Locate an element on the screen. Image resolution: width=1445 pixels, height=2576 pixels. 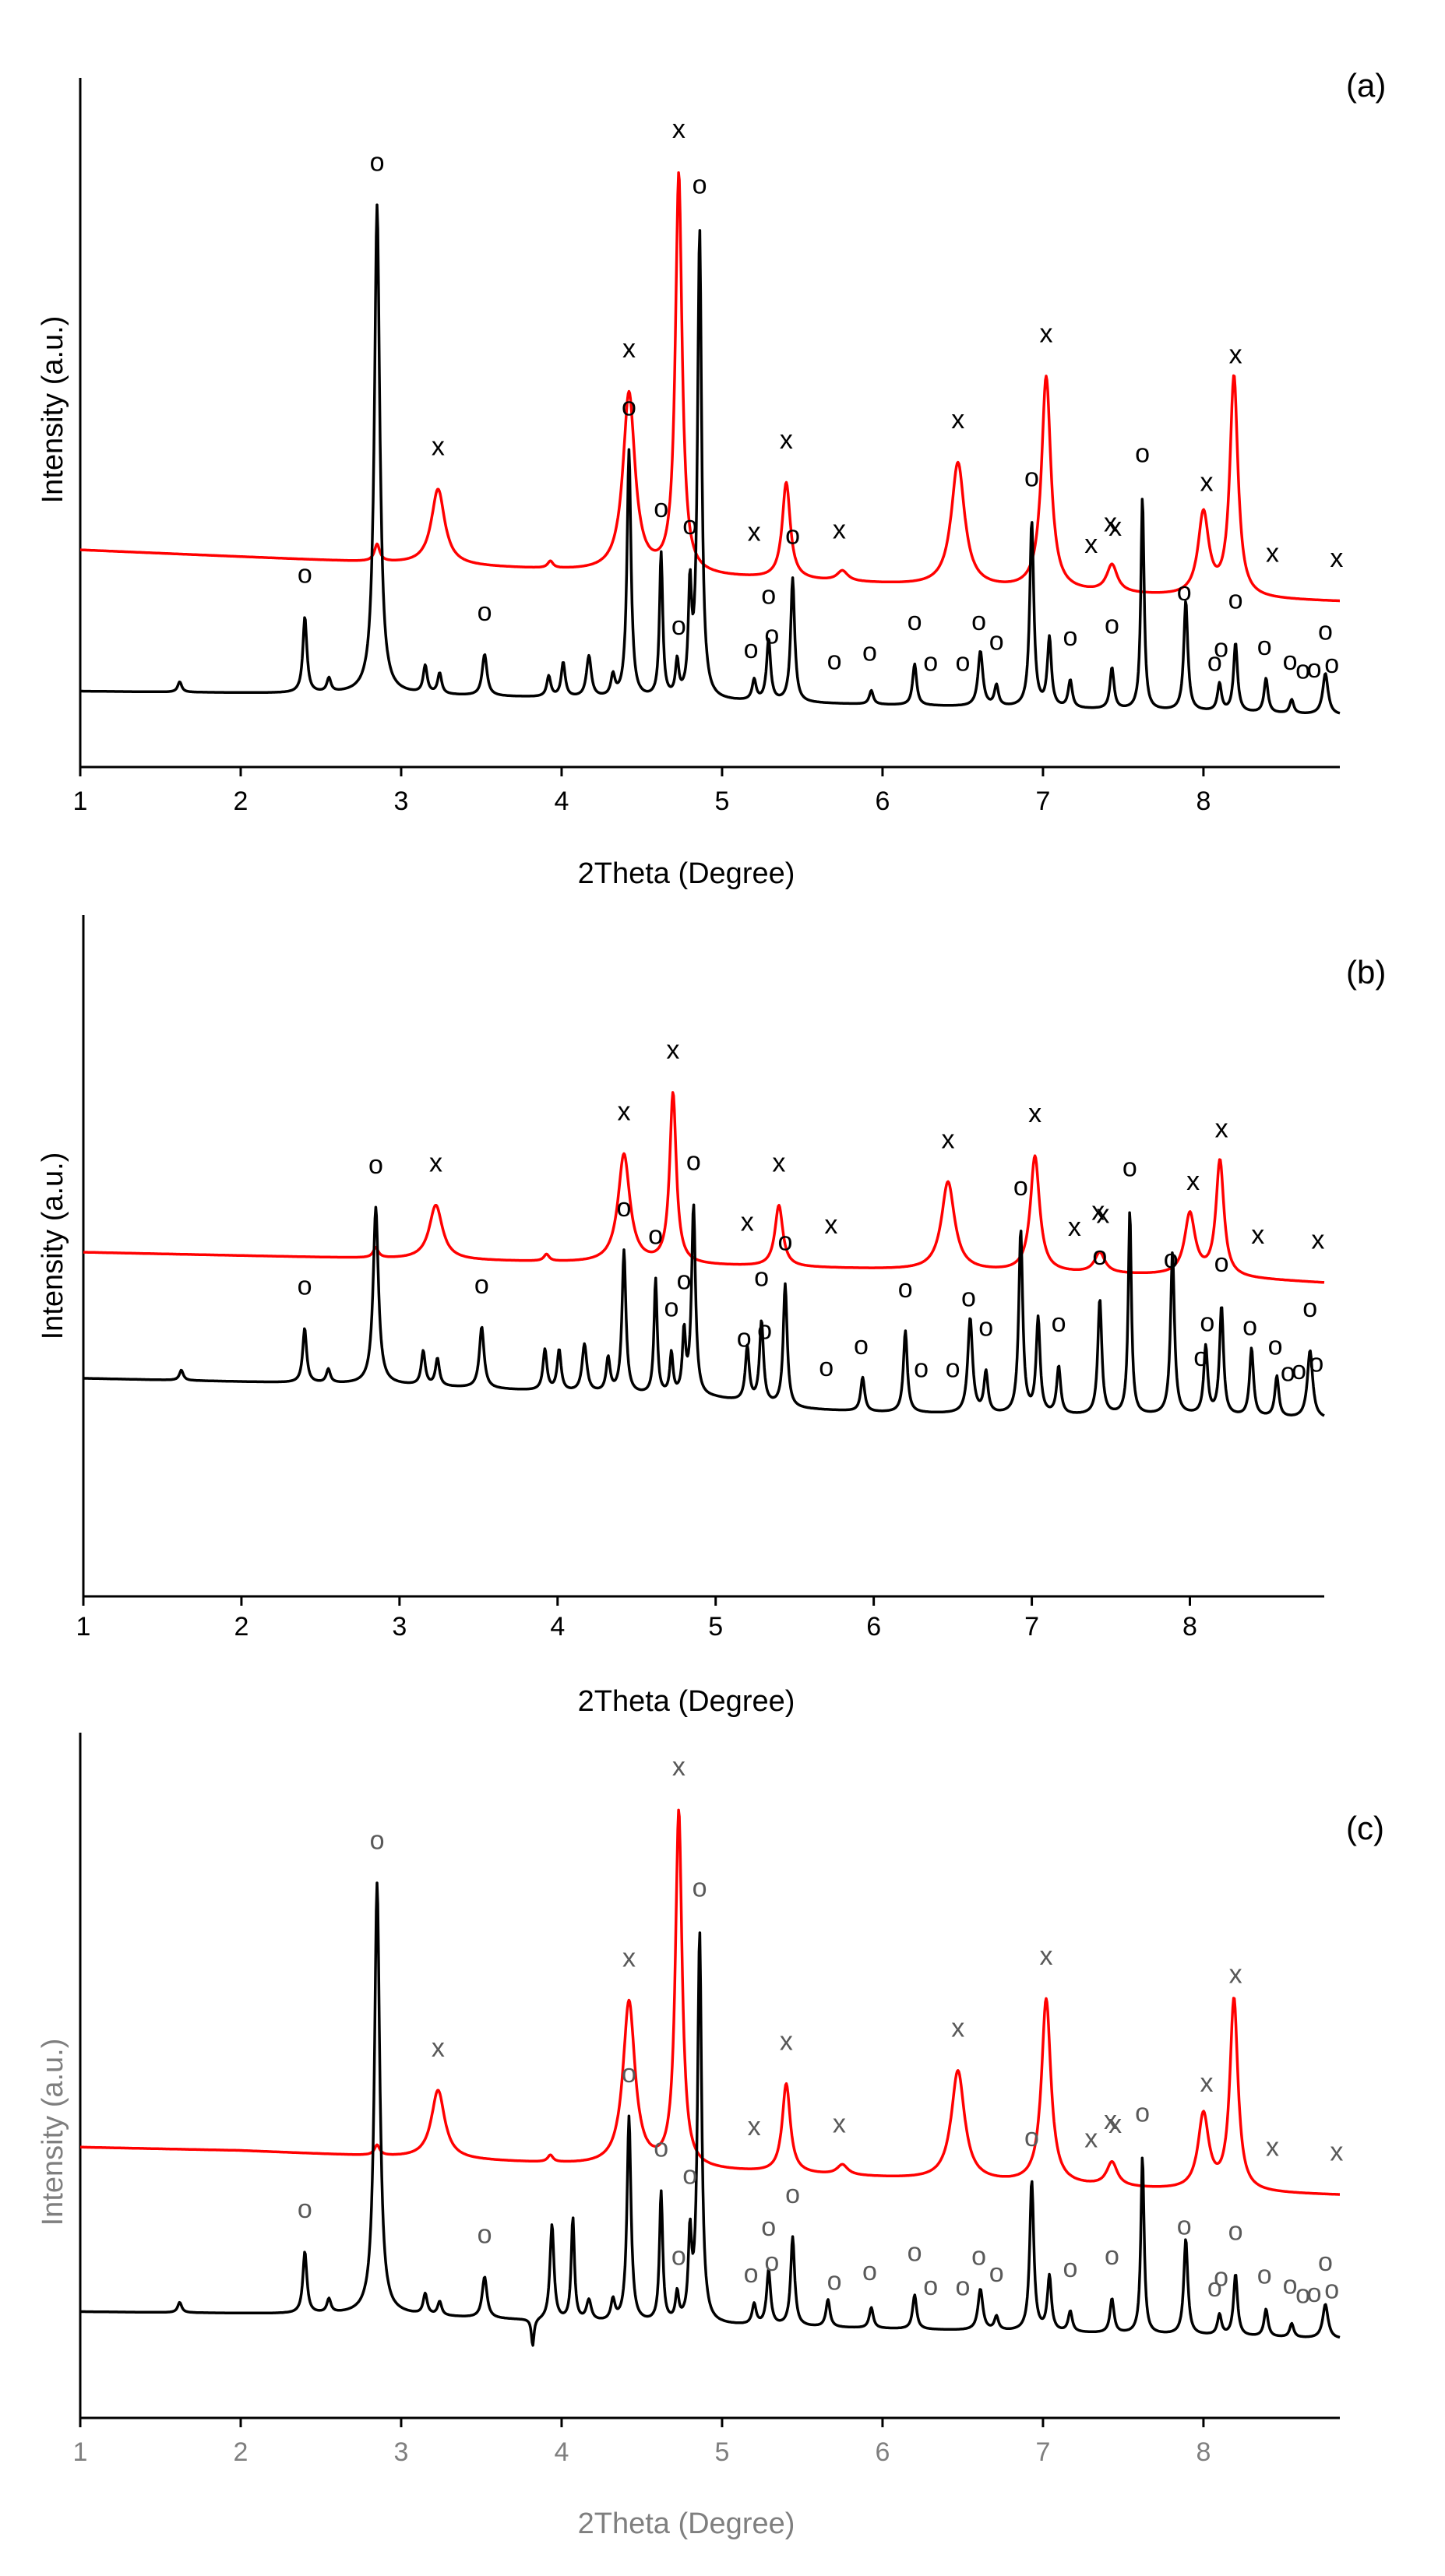
y-axis-label: Intensity (a.u.) is located at coordinates (53, 2132).